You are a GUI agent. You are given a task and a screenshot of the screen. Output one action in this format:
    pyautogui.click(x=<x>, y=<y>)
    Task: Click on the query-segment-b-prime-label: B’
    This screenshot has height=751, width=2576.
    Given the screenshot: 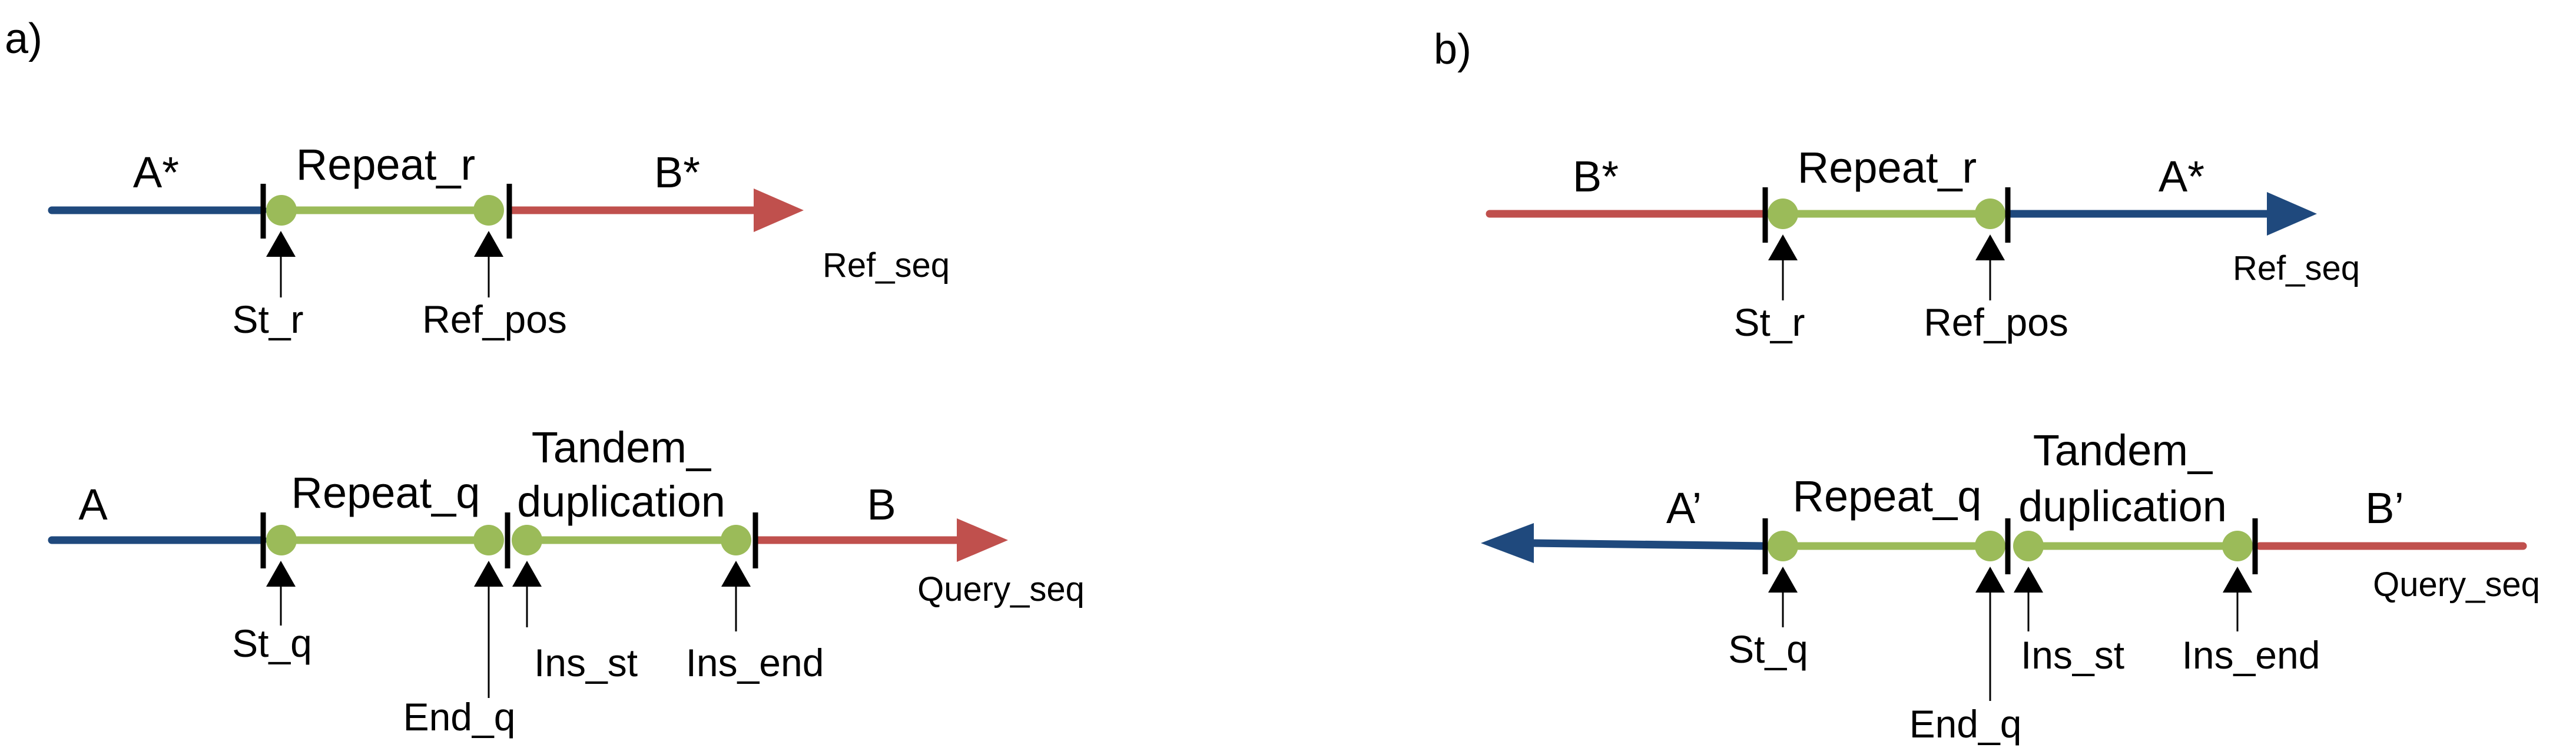 What is the action you would take?
    pyautogui.click(x=2384, y=508)
    